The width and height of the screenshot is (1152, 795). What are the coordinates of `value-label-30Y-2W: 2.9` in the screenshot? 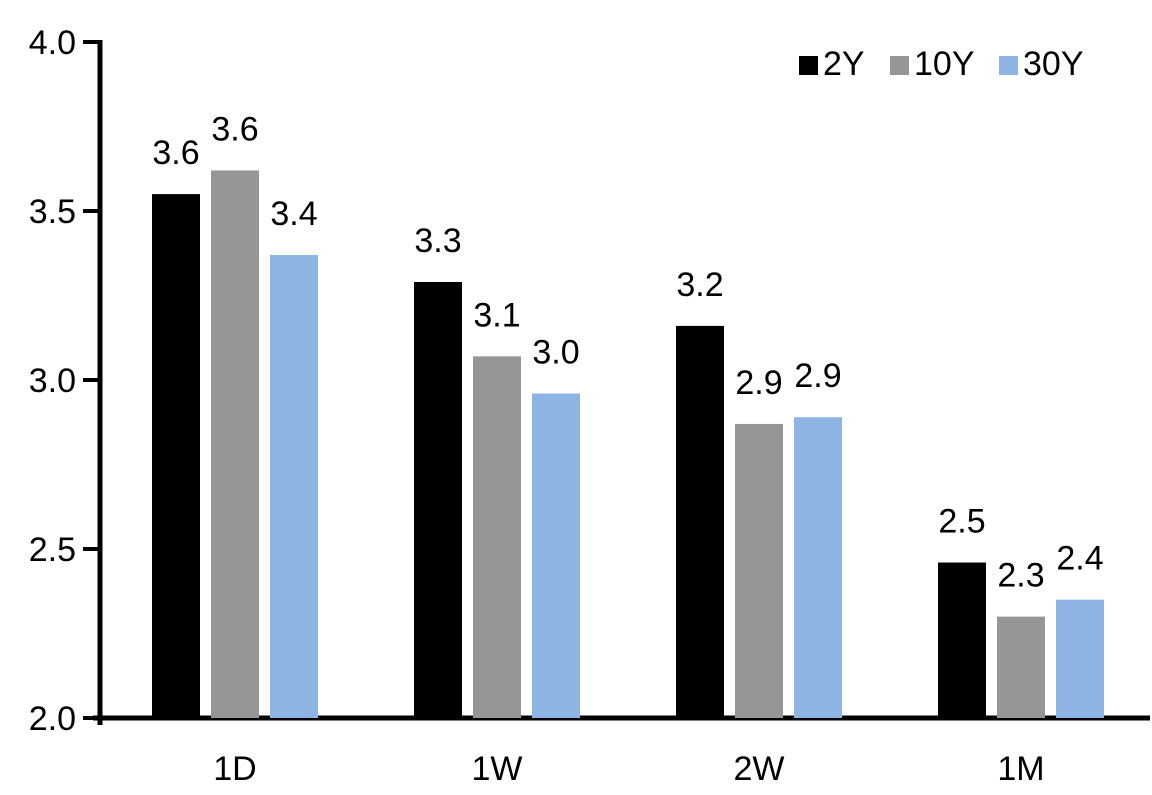 It's located at (817, 376).